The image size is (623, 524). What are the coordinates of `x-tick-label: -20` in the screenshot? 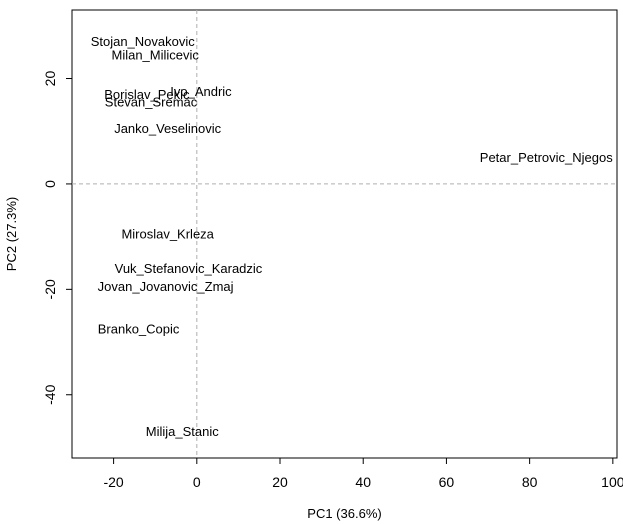 It's located at (113, 482).